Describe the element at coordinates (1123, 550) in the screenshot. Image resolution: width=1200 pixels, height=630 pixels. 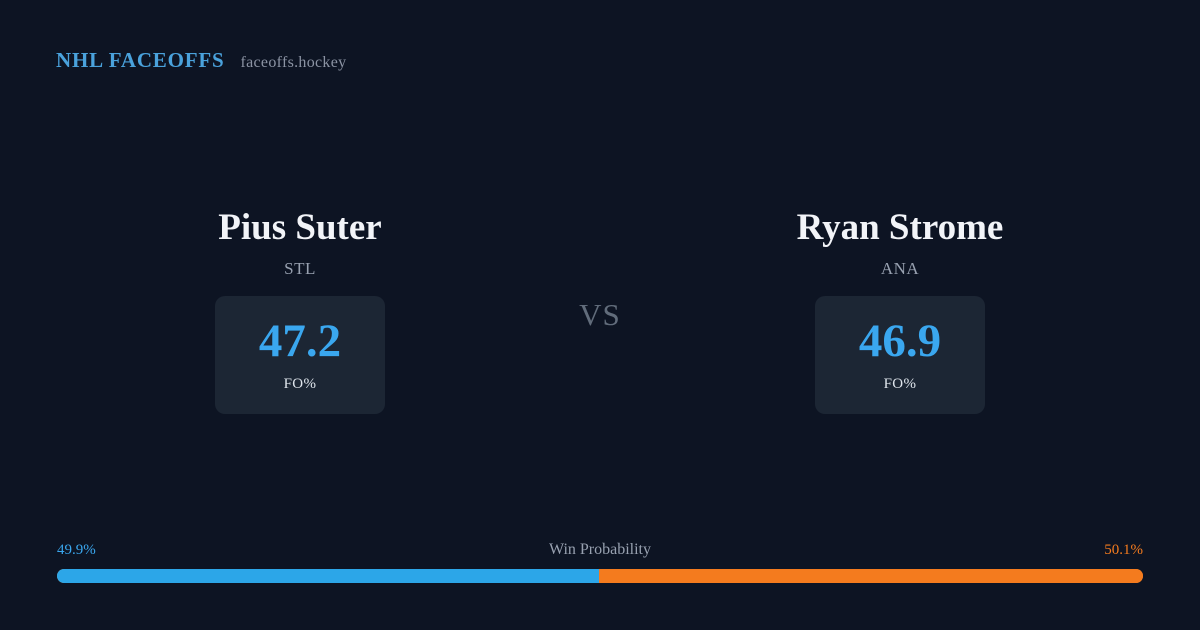
I see `win-prob-right-pct: 50.1%` at that location.